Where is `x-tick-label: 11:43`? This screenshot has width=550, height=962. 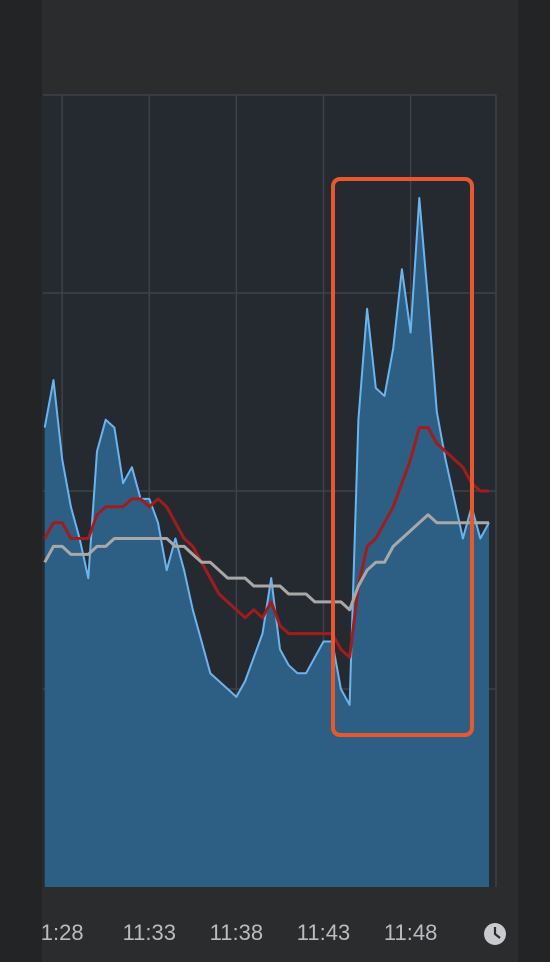
x-tick-label: 11:43 is located at coordinates (323, 932).